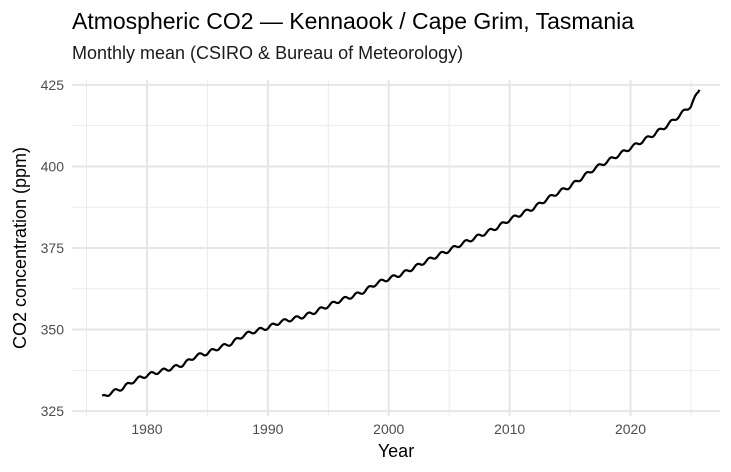 Image resolution: width=731 pixels, height=472 pixels. What do you see at coordinates (267, 429) in the screenshot?
I see `x-tick-label: 1990` at bounding box center [267, 429].